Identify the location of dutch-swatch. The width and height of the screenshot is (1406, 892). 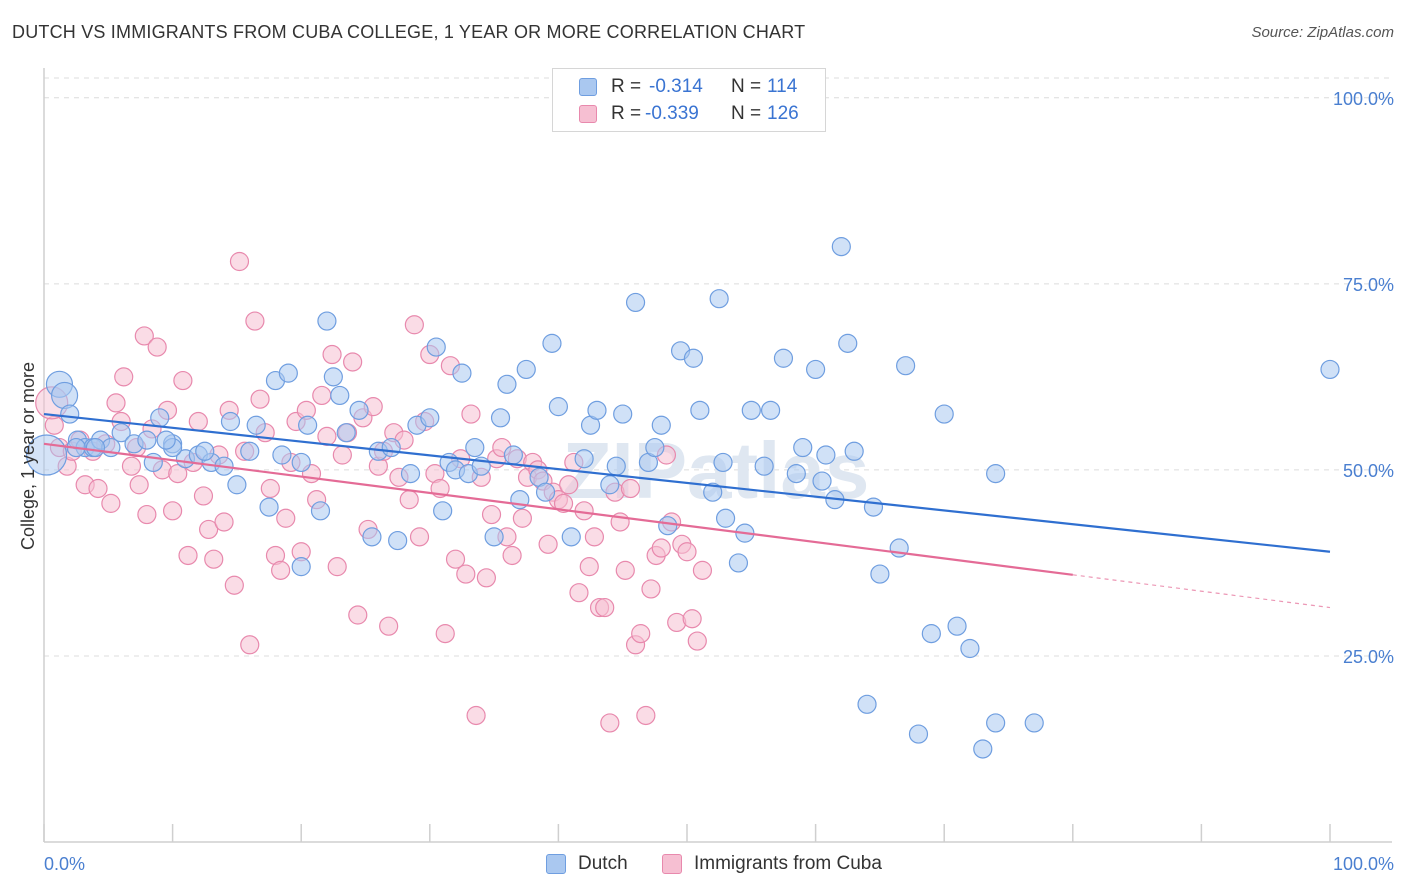
(556, 864).